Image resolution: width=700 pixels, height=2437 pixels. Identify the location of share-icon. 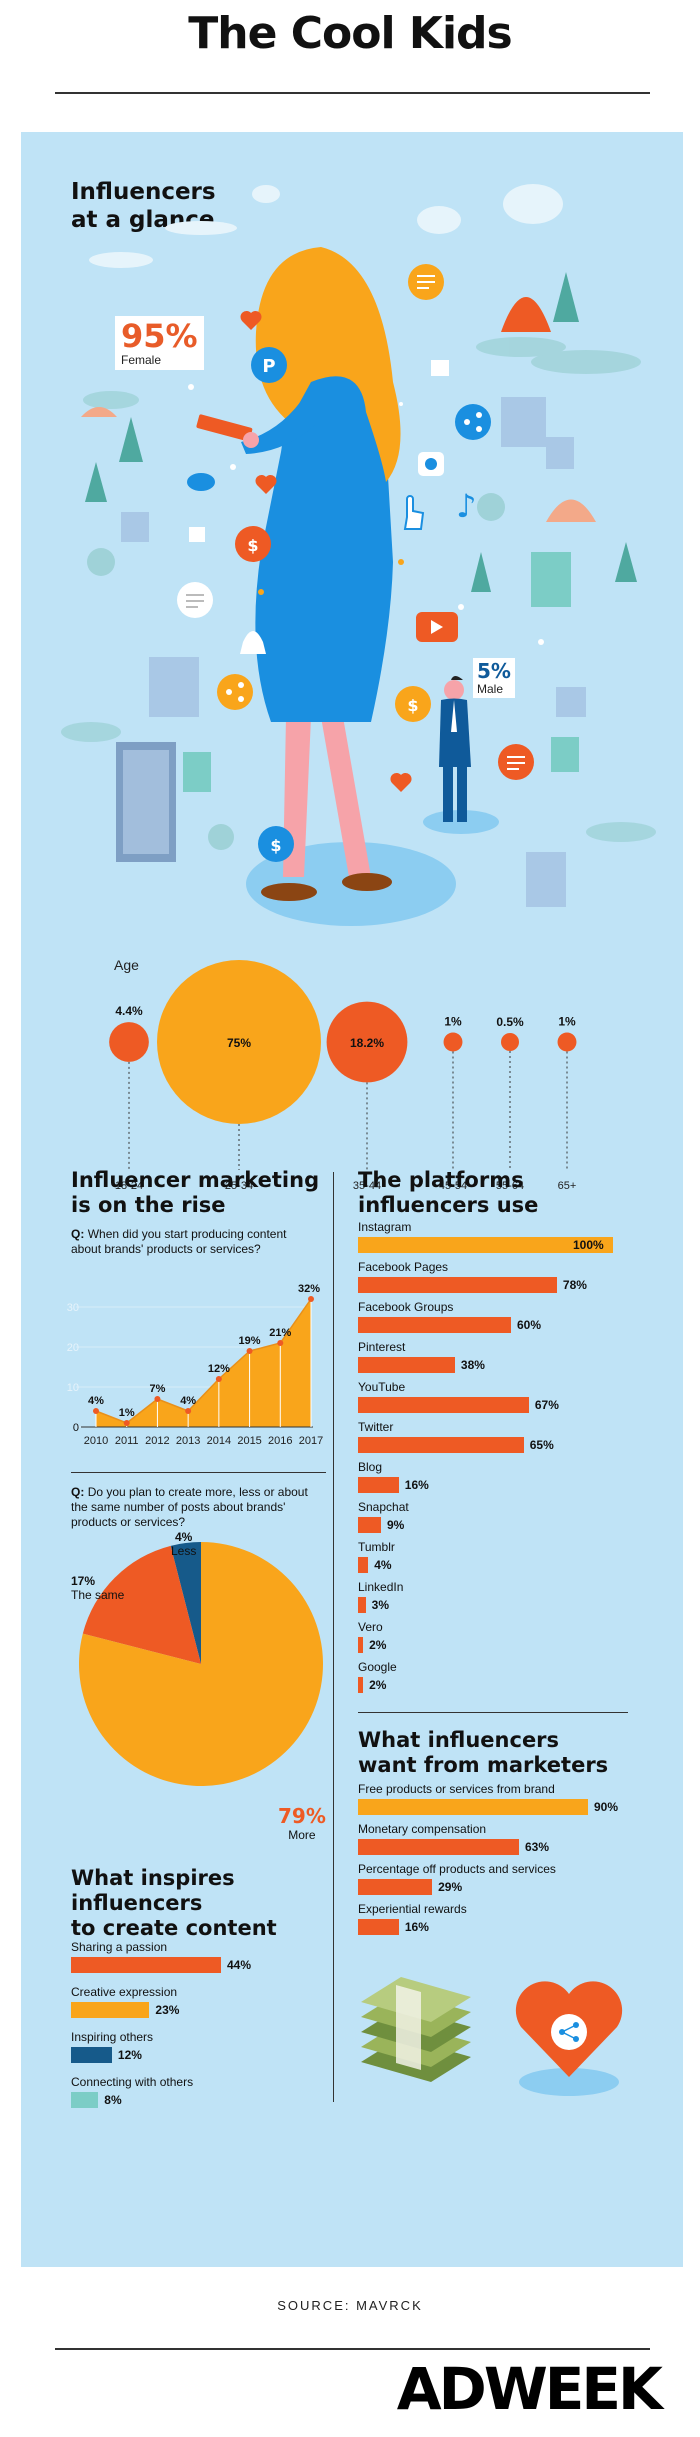
(473, 422).